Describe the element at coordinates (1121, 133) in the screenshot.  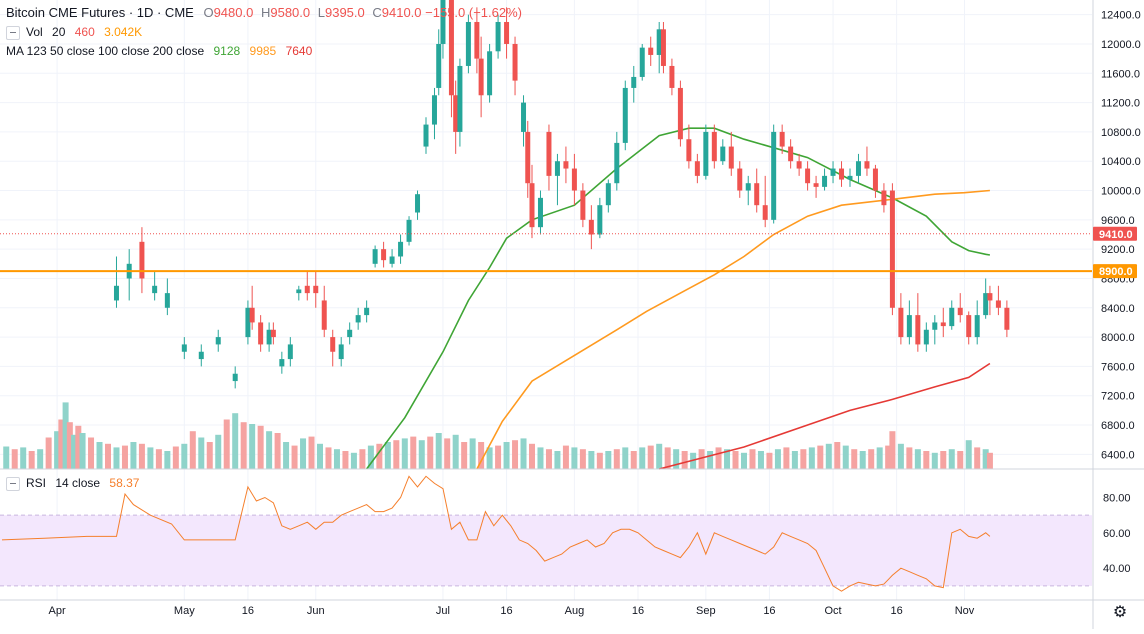
I see `price-tick-label: 10800.0` at that location.